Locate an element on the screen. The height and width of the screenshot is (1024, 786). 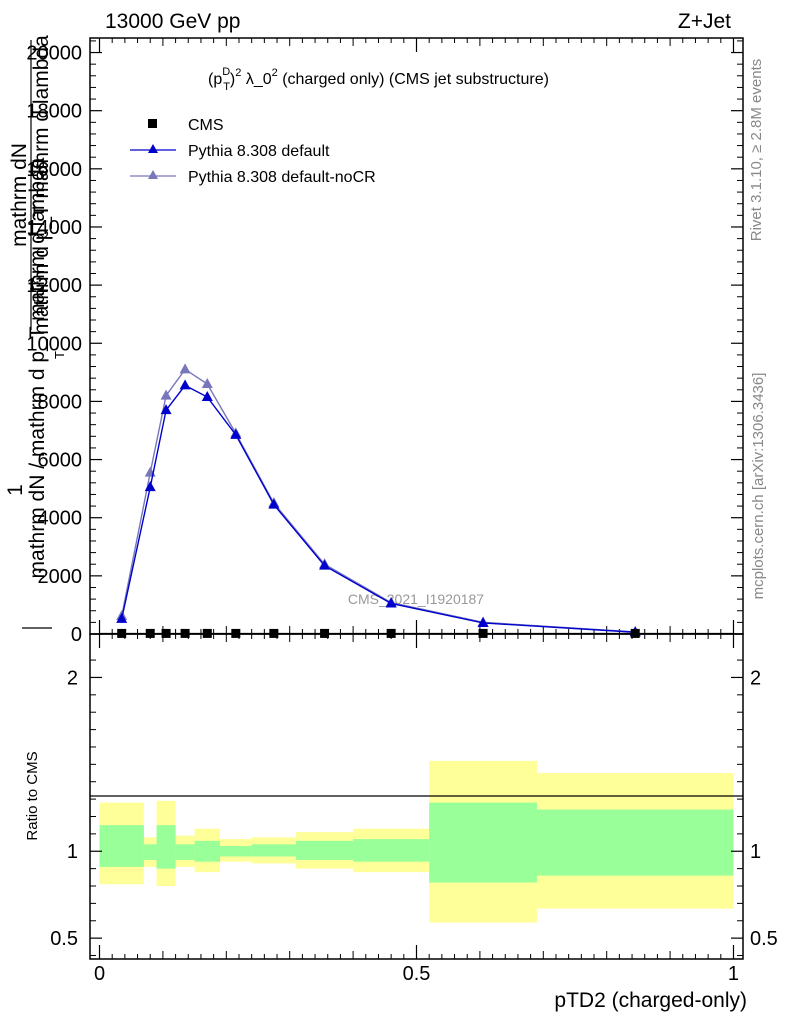
main-y-tick-label: 8000 is located at coordinates (60, 402).